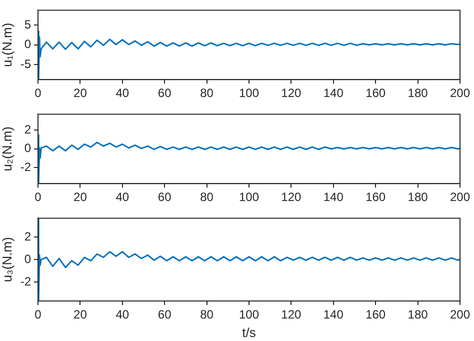 This screenshot has height=341, width=474. Describe the element at coordinates (26, 63) in the screenshot. I see `y-tick-label: -5` at that location.